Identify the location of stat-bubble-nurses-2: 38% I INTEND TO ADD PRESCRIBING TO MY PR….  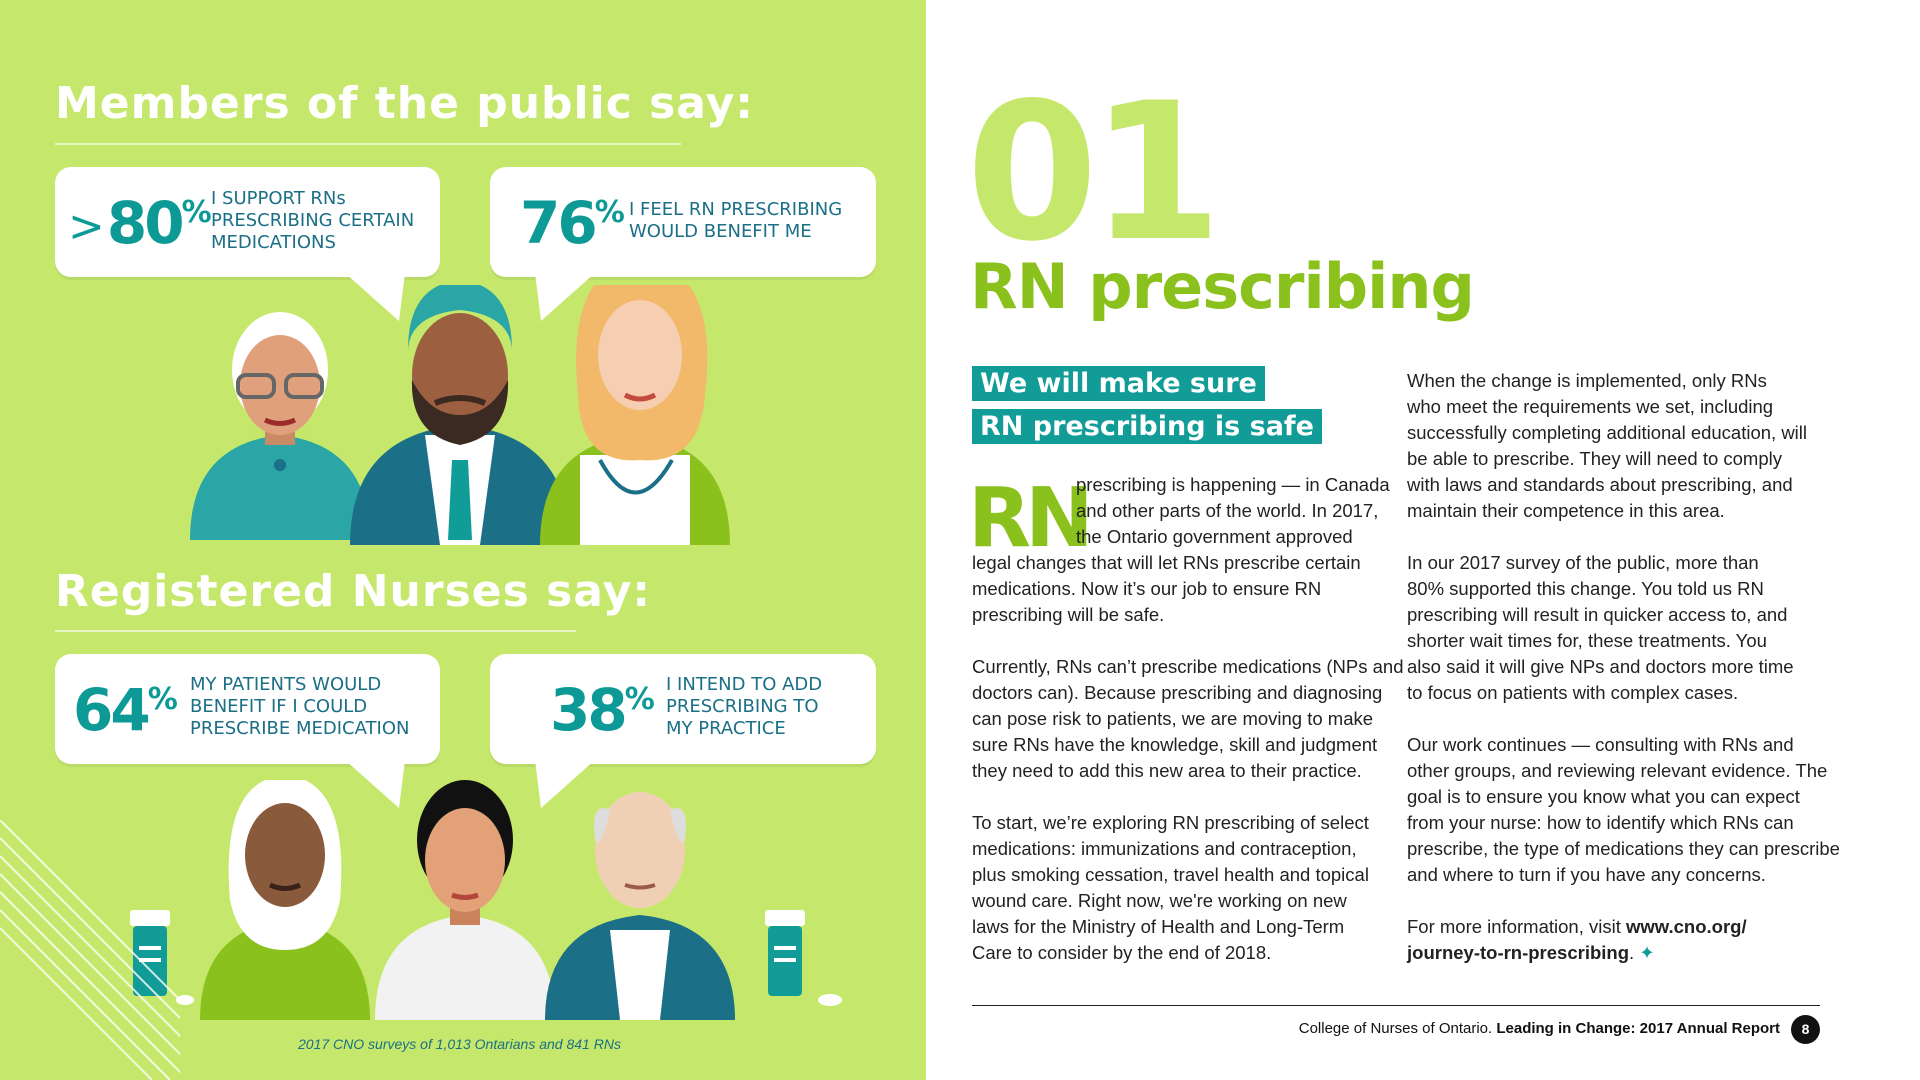
(683, 731).